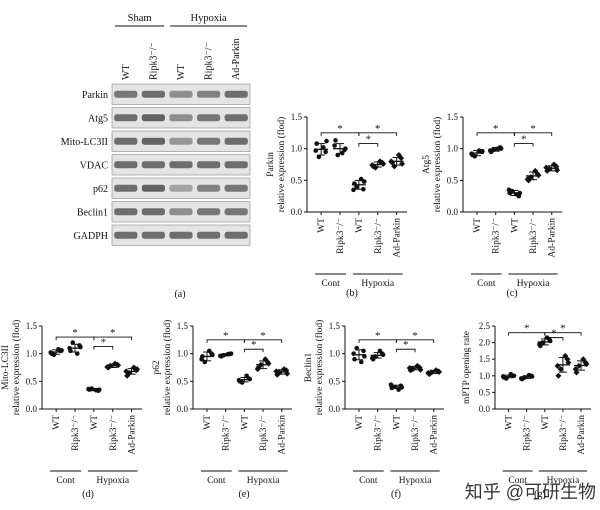 The width and height of the screenshot is (600, 510). I want to click on watermark: 知乎 @可研生物, so click(530, 492).